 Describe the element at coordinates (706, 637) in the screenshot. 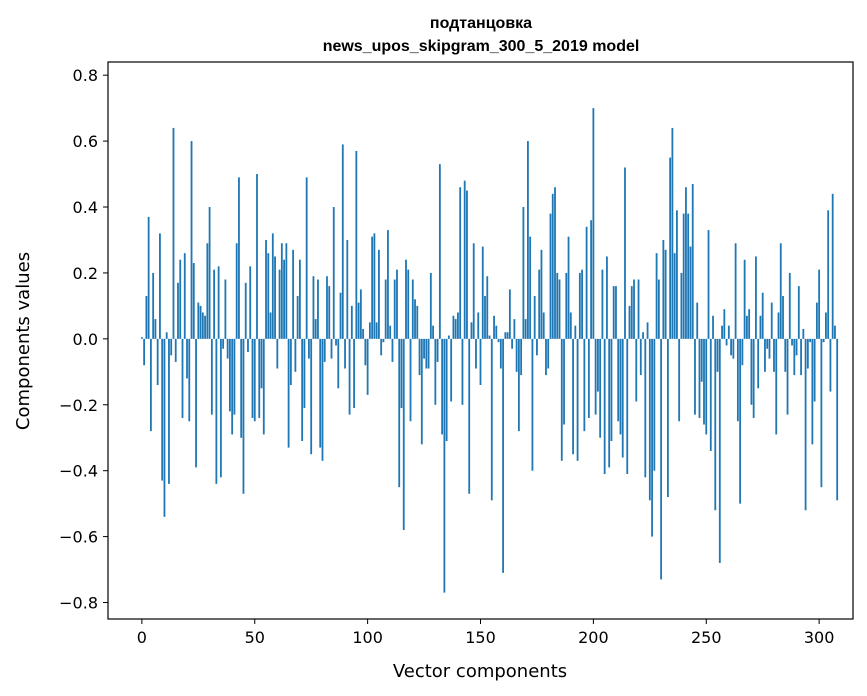

I see `x-tick-label: 250` at that location.